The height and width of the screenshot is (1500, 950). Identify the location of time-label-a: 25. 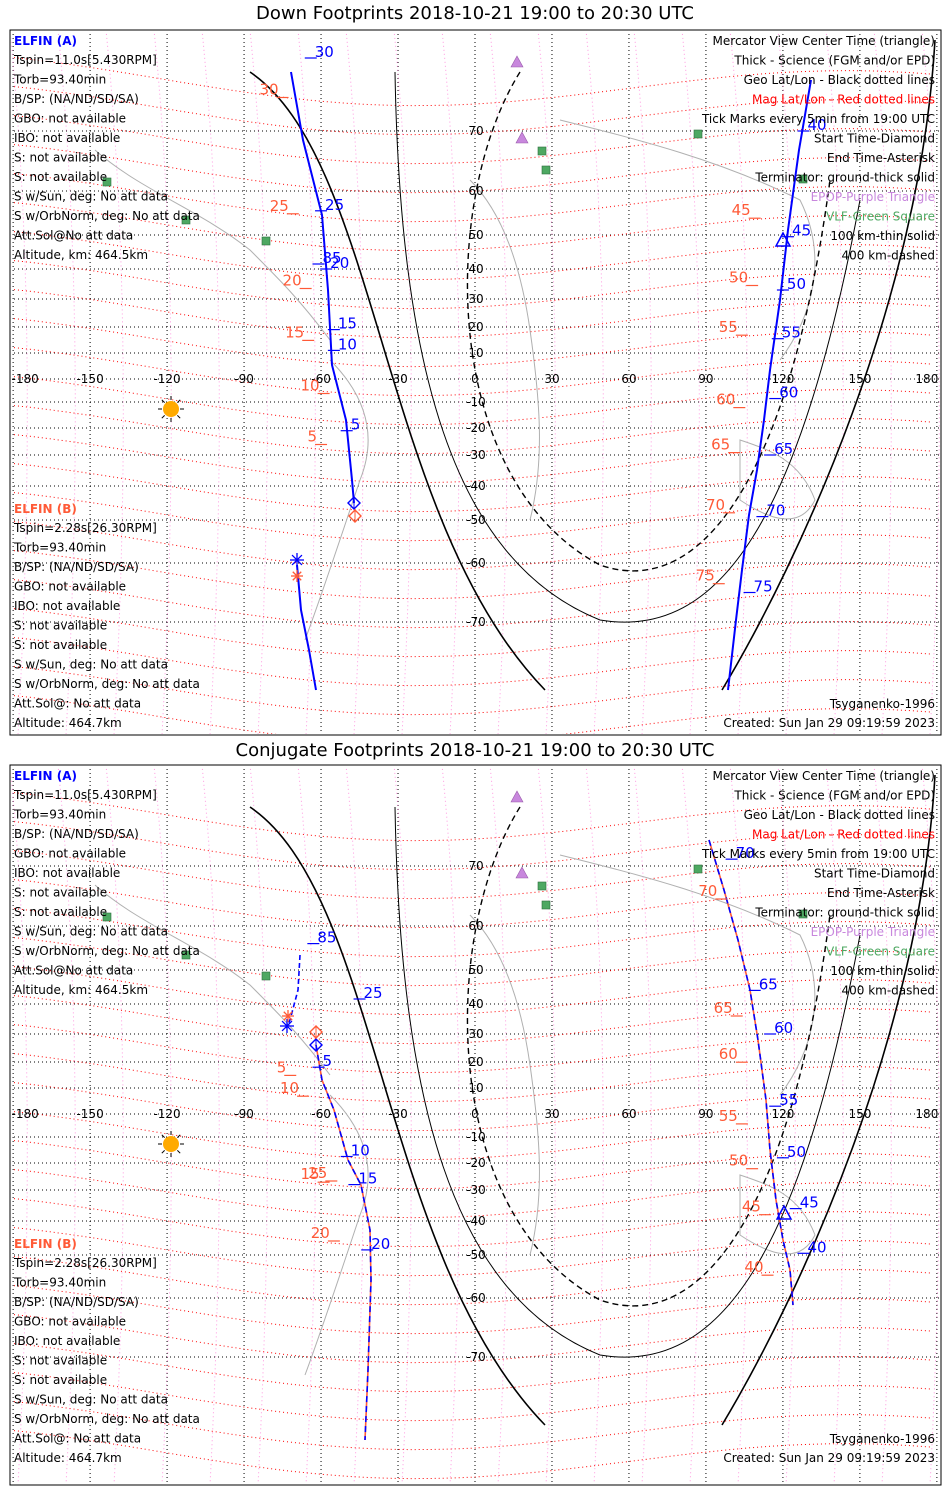
(334, 205).